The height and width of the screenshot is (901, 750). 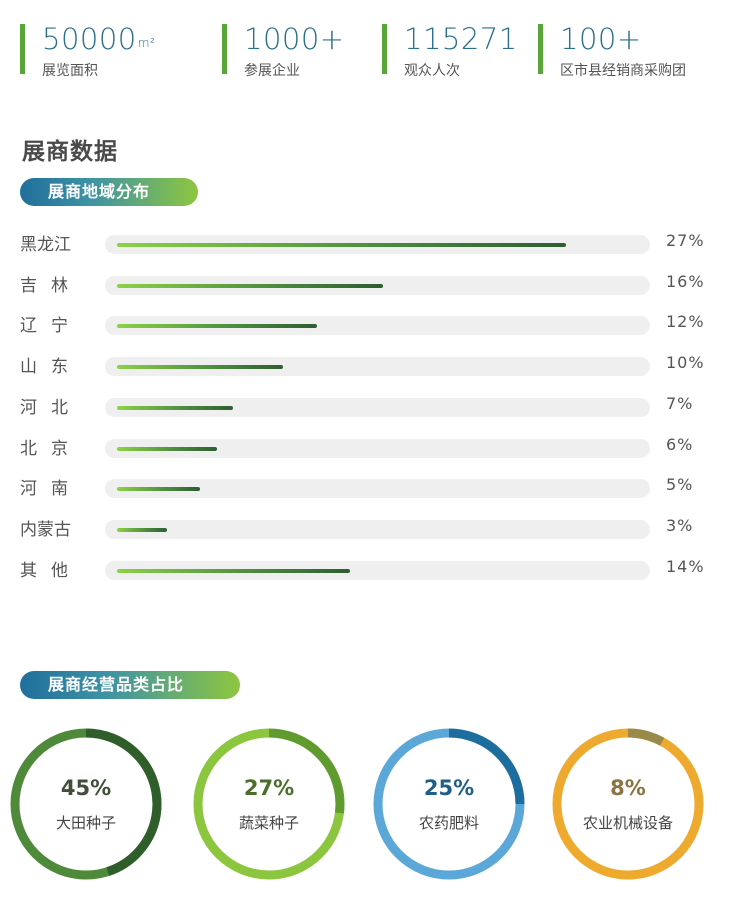 I want to click on stat-value: 1000+, so click(x=294, y=39).